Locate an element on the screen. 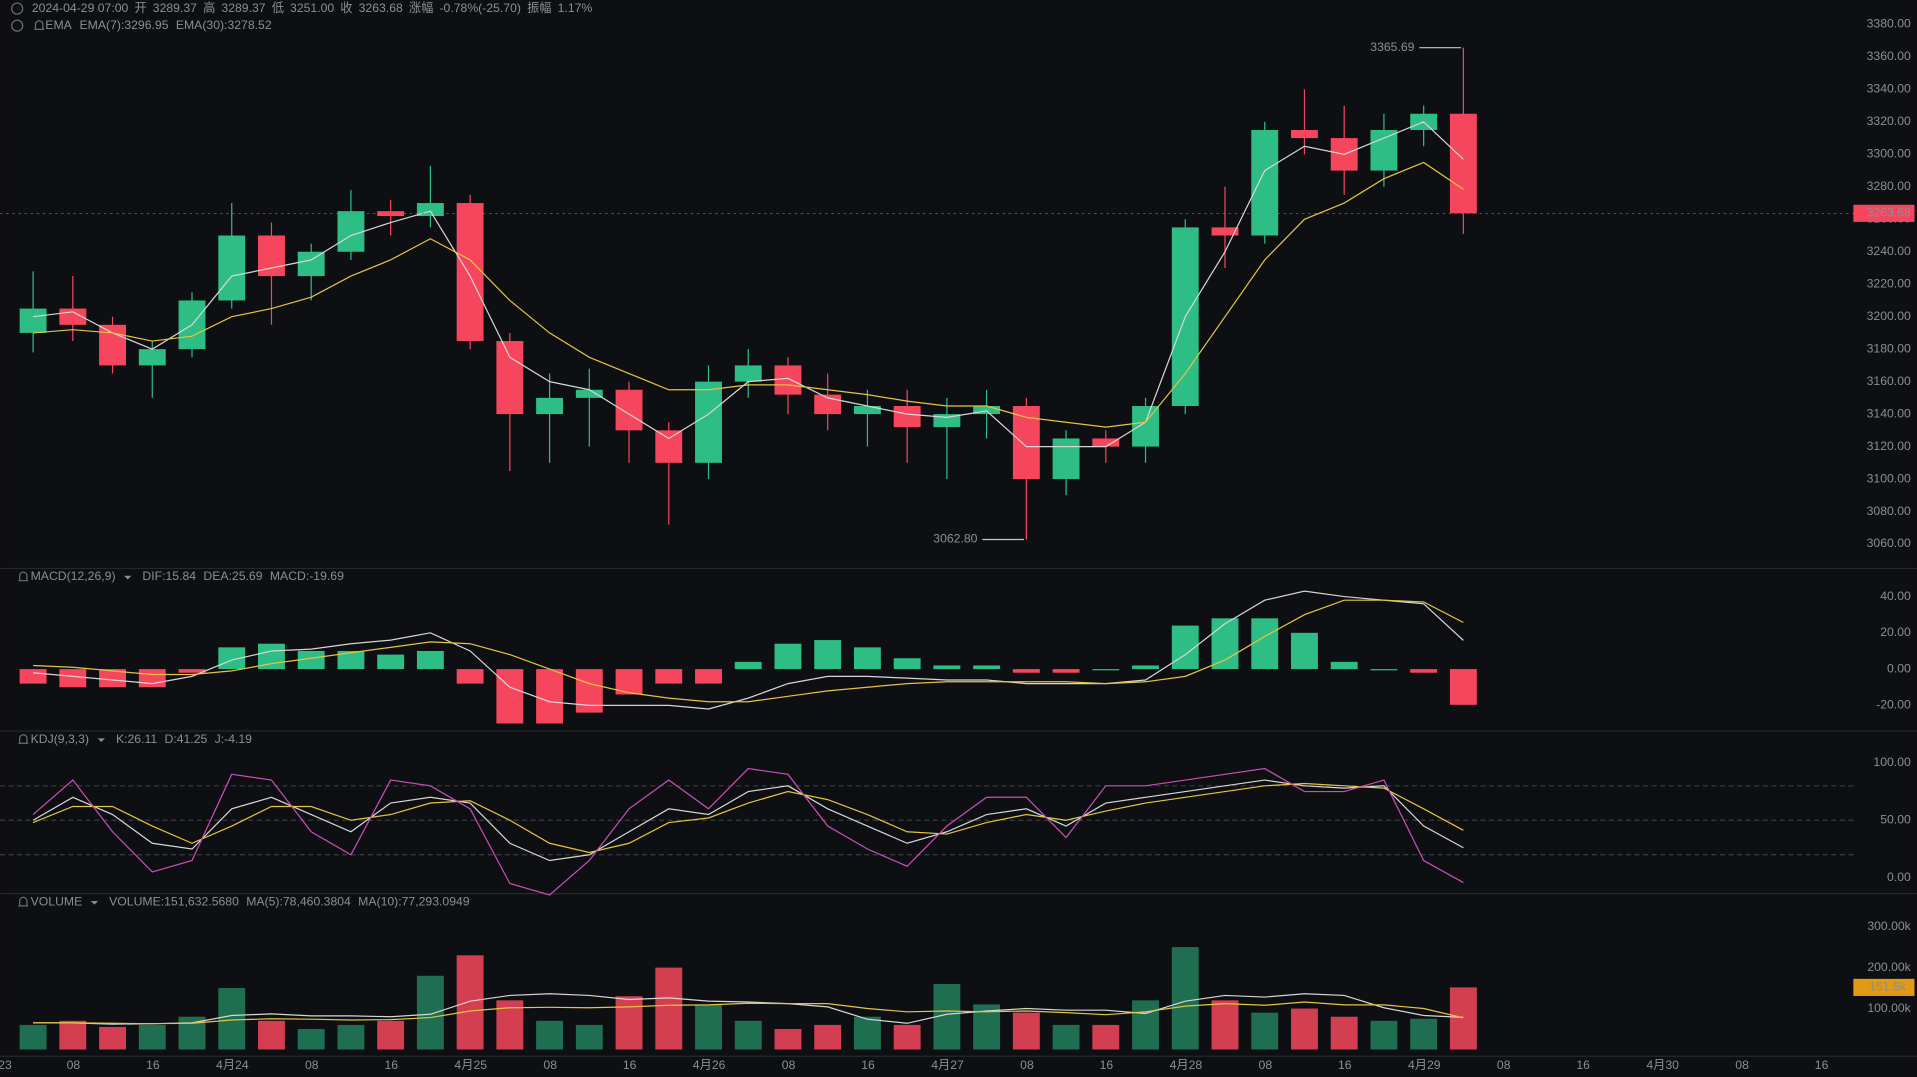 The image size is (1917, 1077). legend-entry: VOLUME:151,632.5680 is located at coordinates (174, 901).